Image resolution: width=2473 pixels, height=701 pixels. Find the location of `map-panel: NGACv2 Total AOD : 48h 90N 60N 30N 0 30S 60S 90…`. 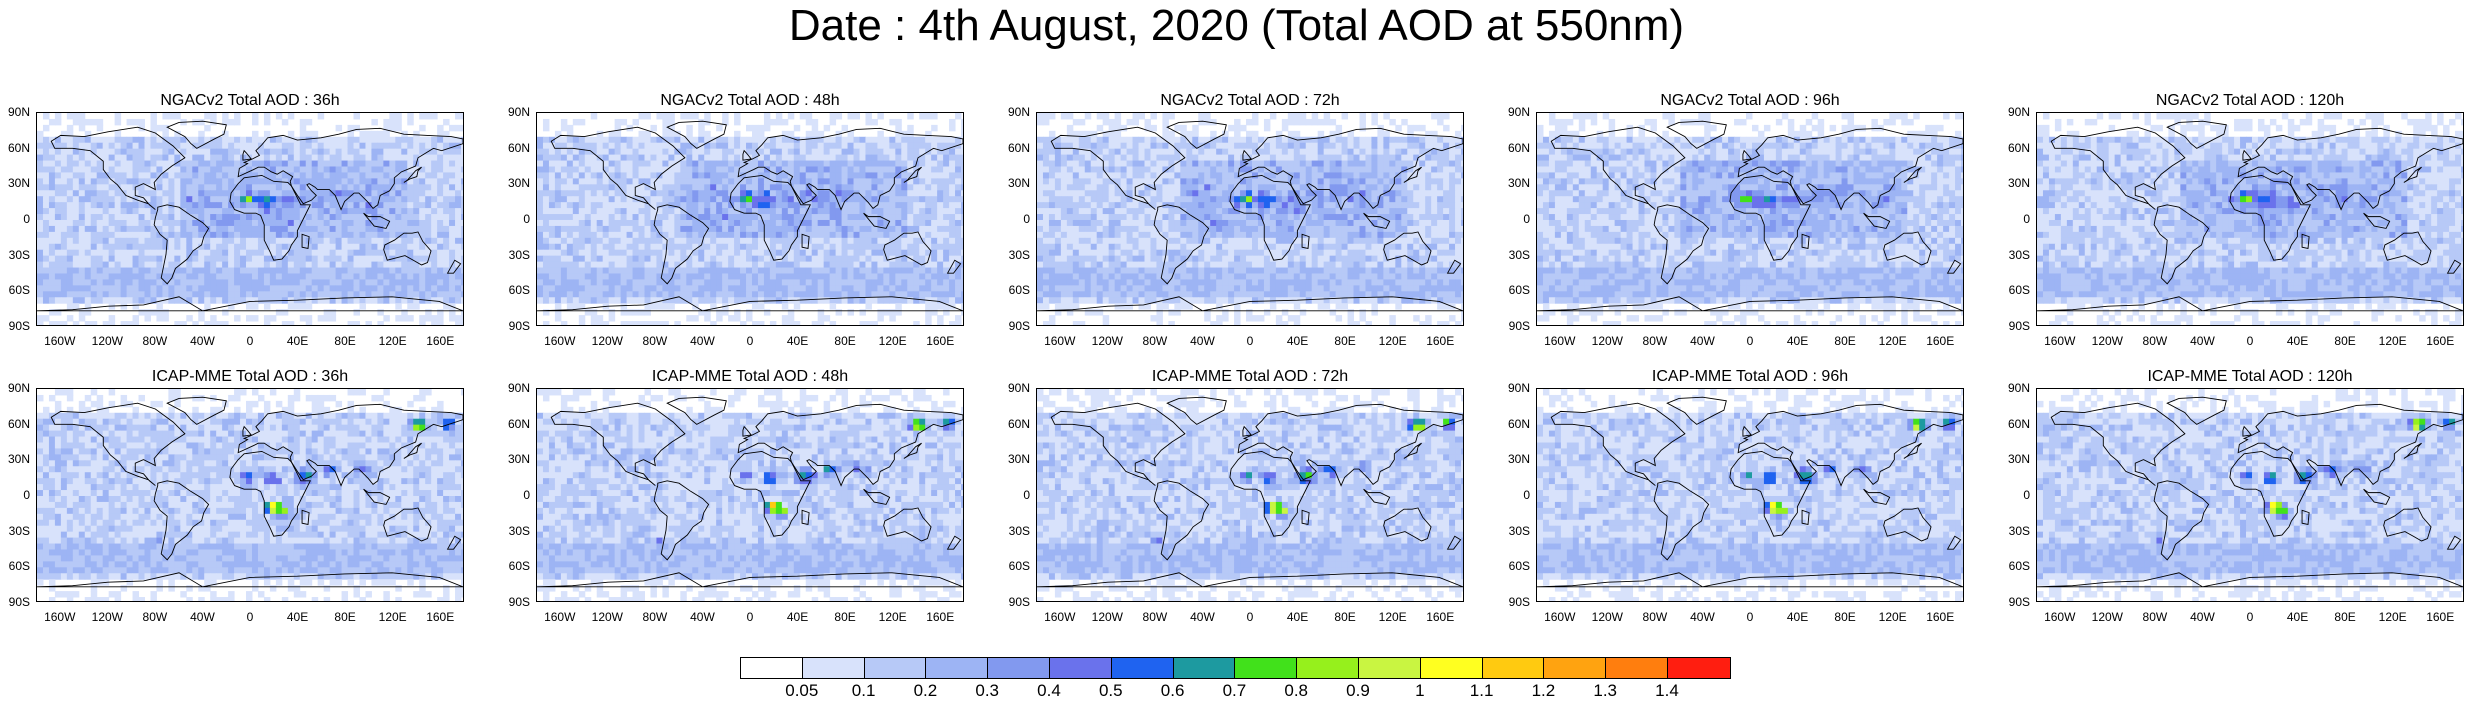

map-panel: NGACv2 Total AOD : 48h 90N 60N 30N 0 30S 60S 90… is located at coordinates (735, 222).